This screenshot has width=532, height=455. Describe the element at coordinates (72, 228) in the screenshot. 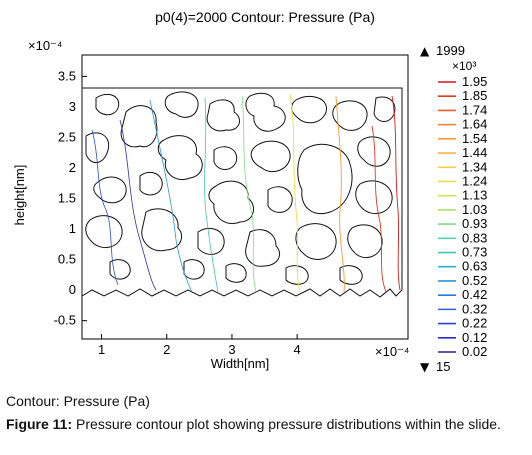

I see `y-tick-label: 1` at that location.